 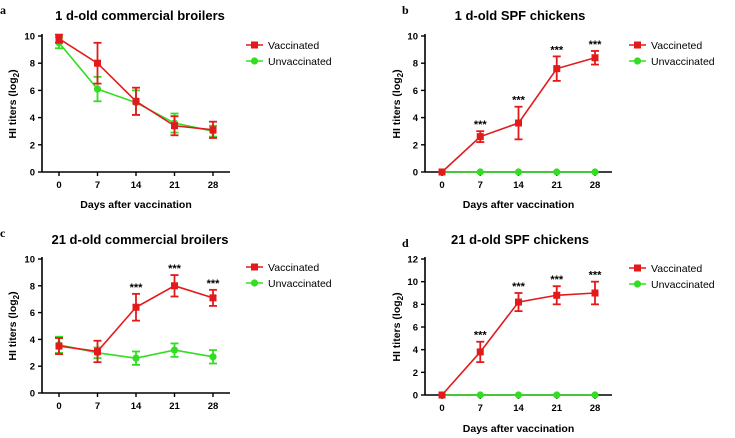 What do you see at coordinates (520, 15) in the screenshot?
I see `chart-title: 1 d-old SPF chickens` at bounding box center [520, 15].